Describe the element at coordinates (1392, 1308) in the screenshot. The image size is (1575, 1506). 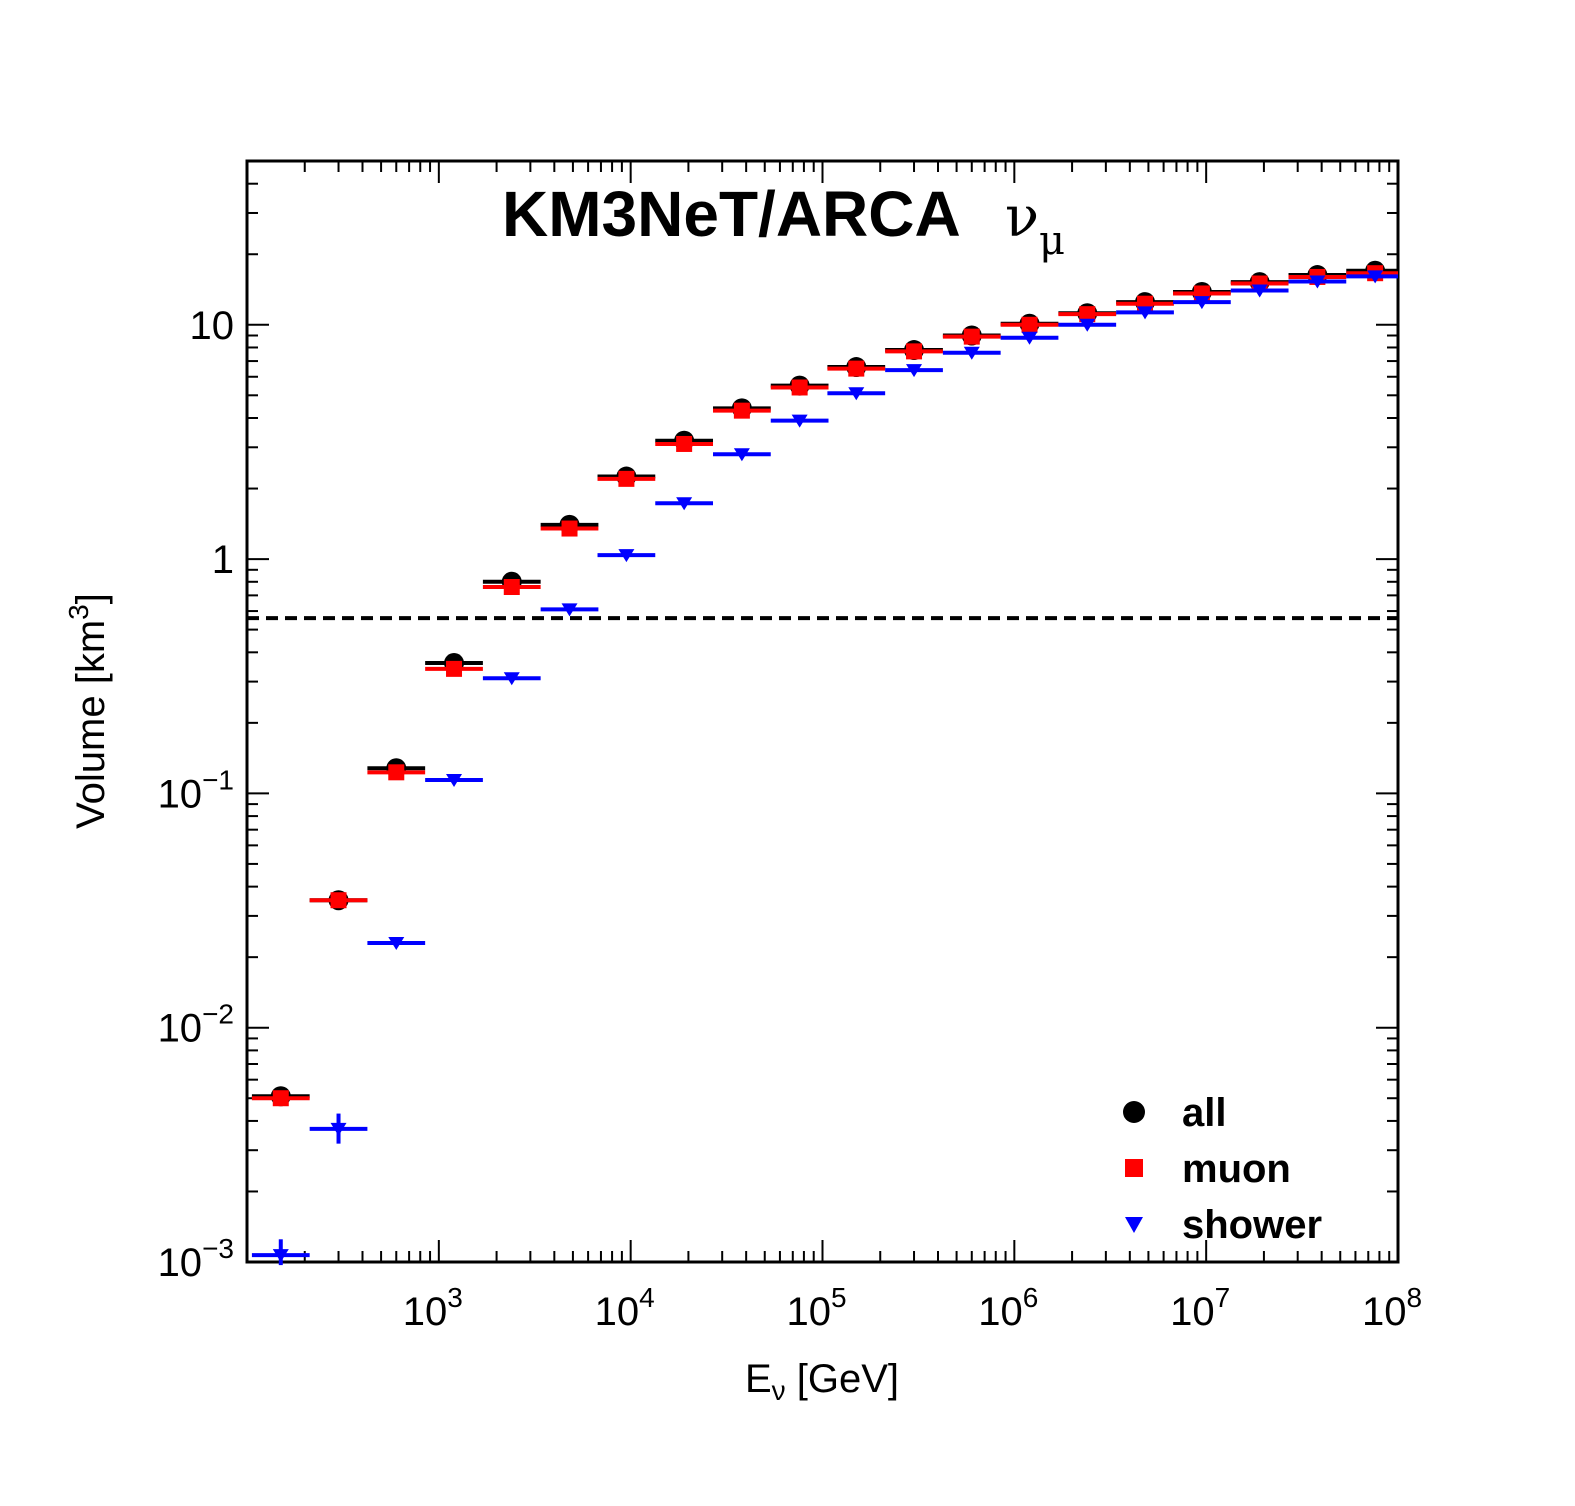
I see `x-tick-label: 10⁸` at that location.